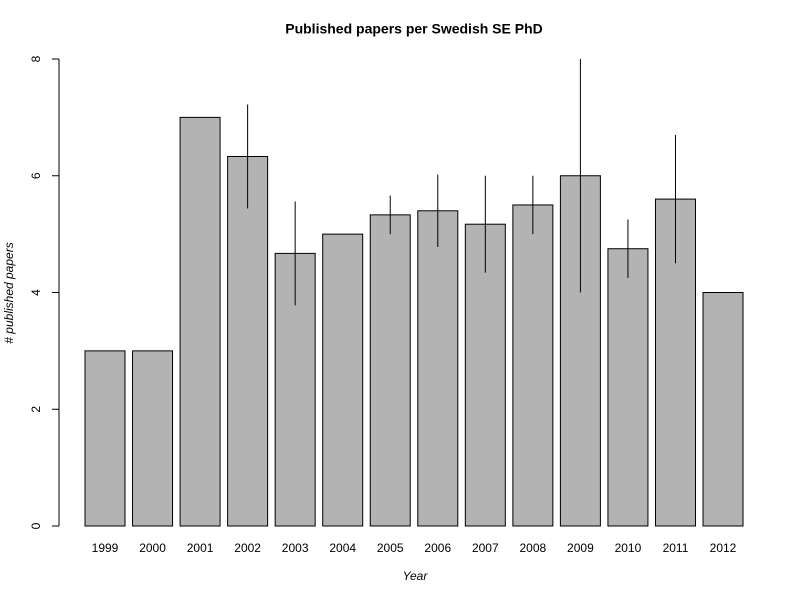  I want to click on y-tick-label: 0, so click(36, 525).